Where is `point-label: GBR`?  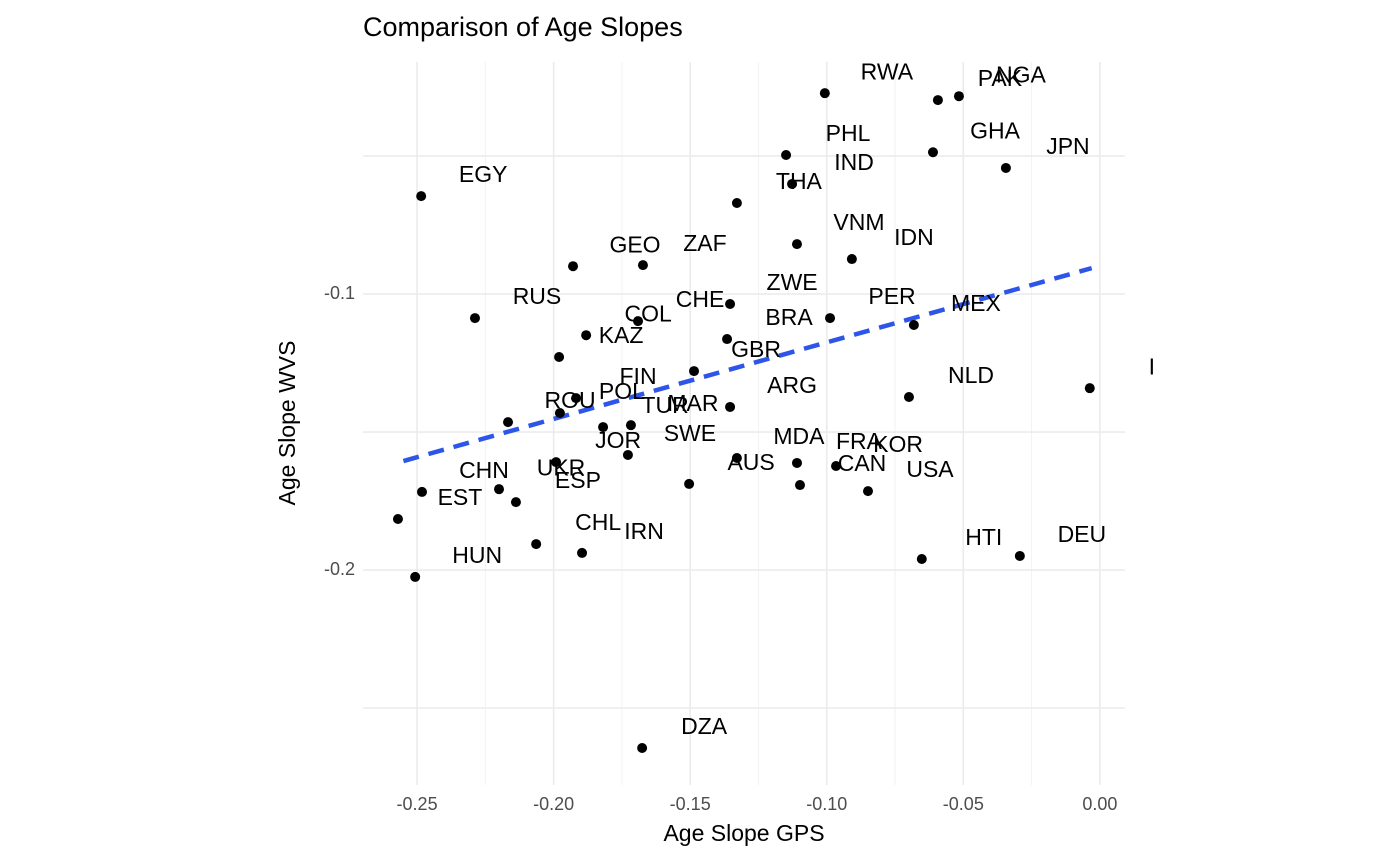
point-label: GBR is located at coordinates (756, 349).